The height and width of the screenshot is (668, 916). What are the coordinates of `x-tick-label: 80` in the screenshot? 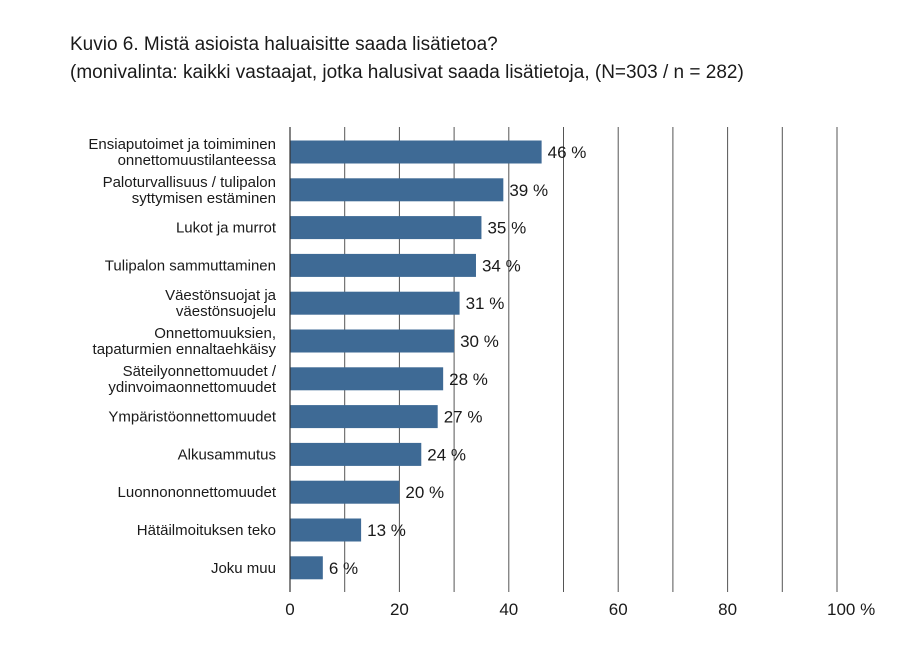 It's located at (727, 609).